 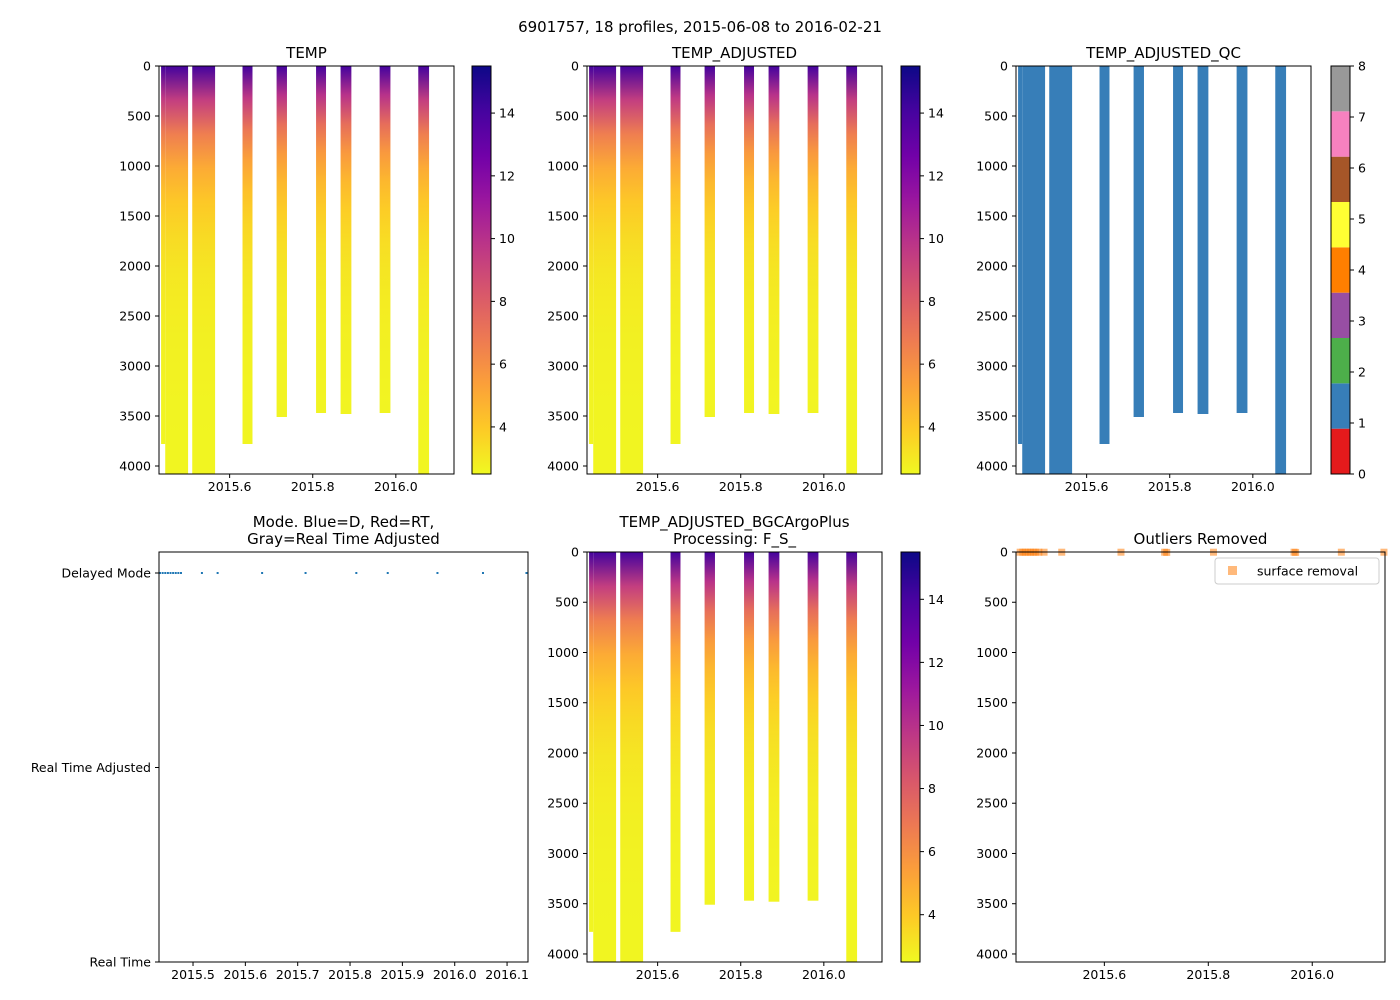 I want to click on temp_adjusted_qc-colorbar-label: 5, so click(x=1362, y=219).